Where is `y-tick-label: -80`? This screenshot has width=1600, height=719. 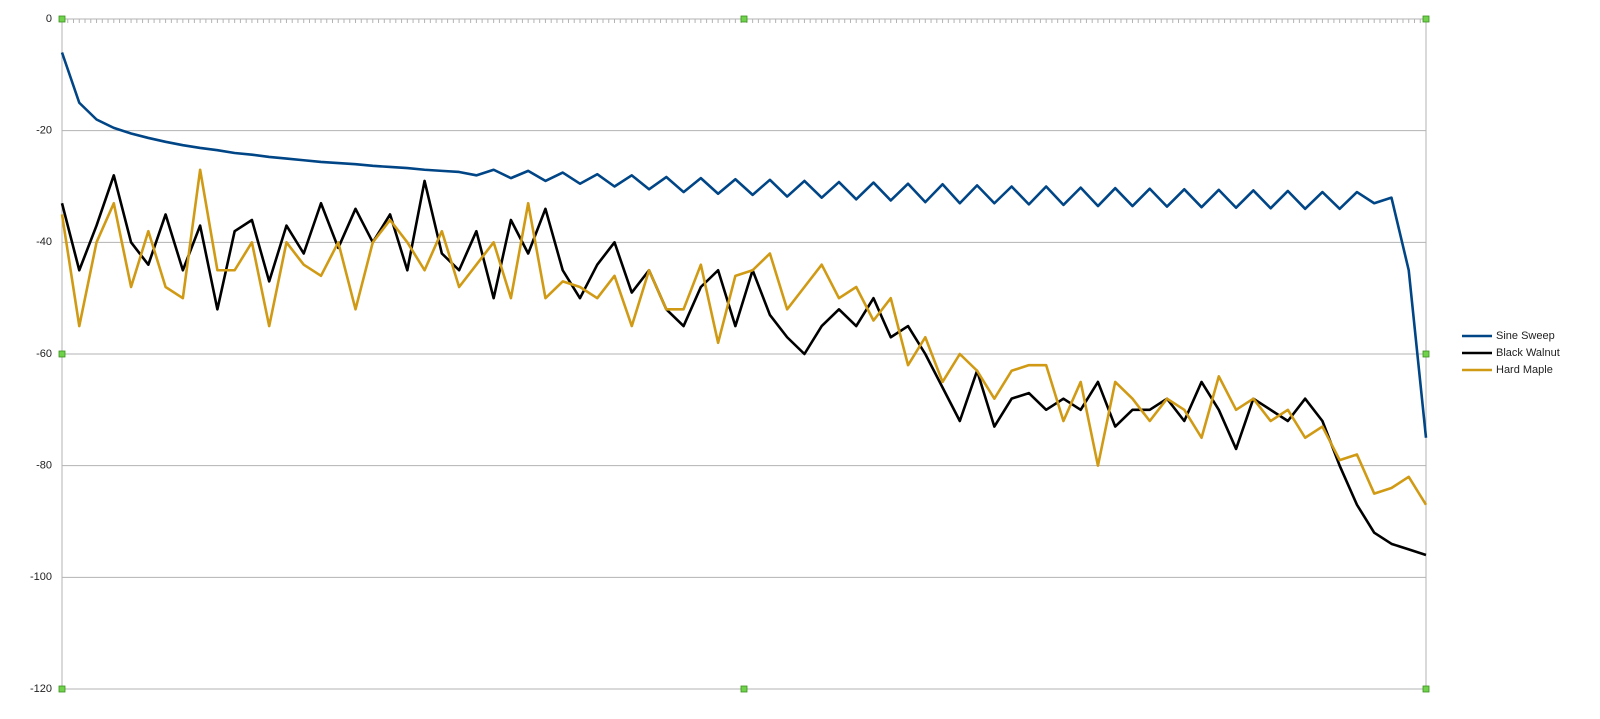
y-tick-label: -80 is located at coordinates (44, 466).